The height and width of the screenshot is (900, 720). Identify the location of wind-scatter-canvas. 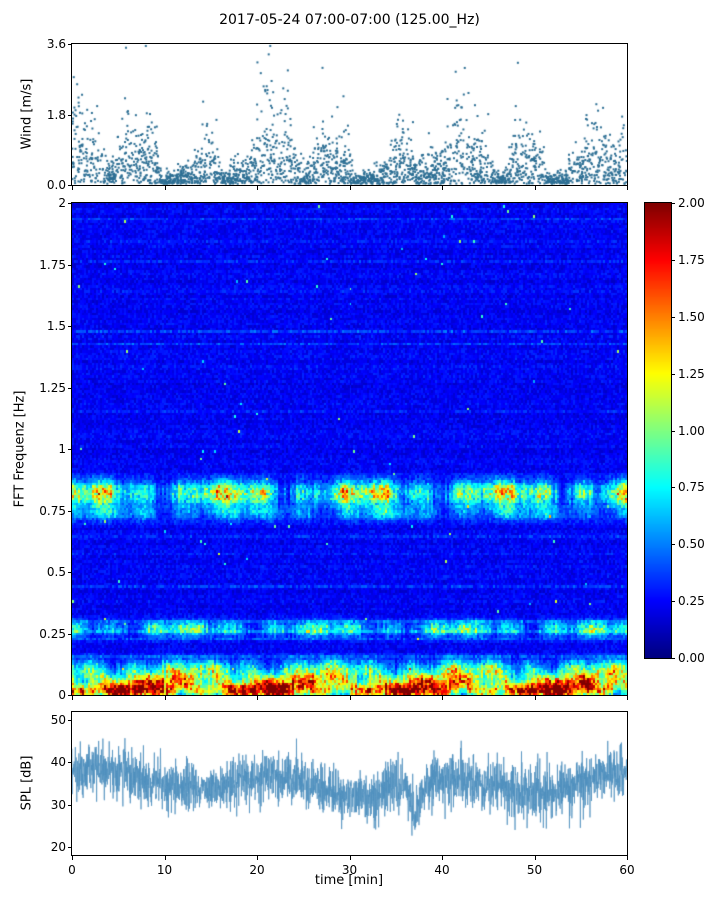
(349, 114).